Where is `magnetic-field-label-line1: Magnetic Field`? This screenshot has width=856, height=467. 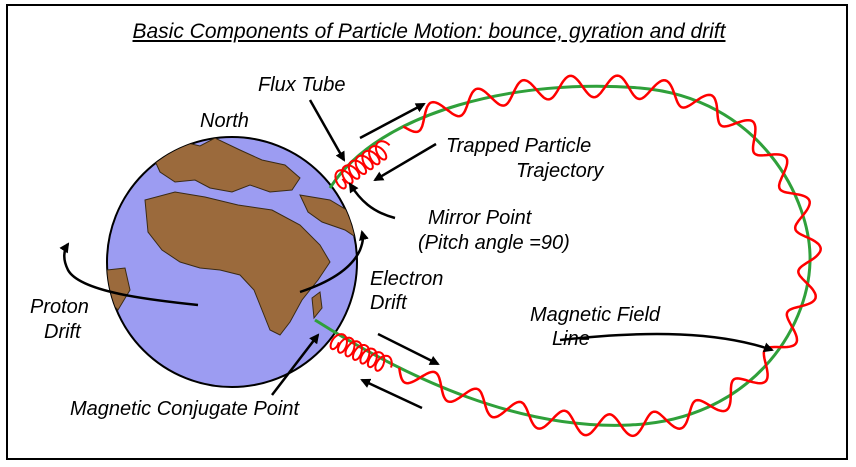 magnetic-field-label-line1: Magnetic Field is located at coordinates (595, 315).